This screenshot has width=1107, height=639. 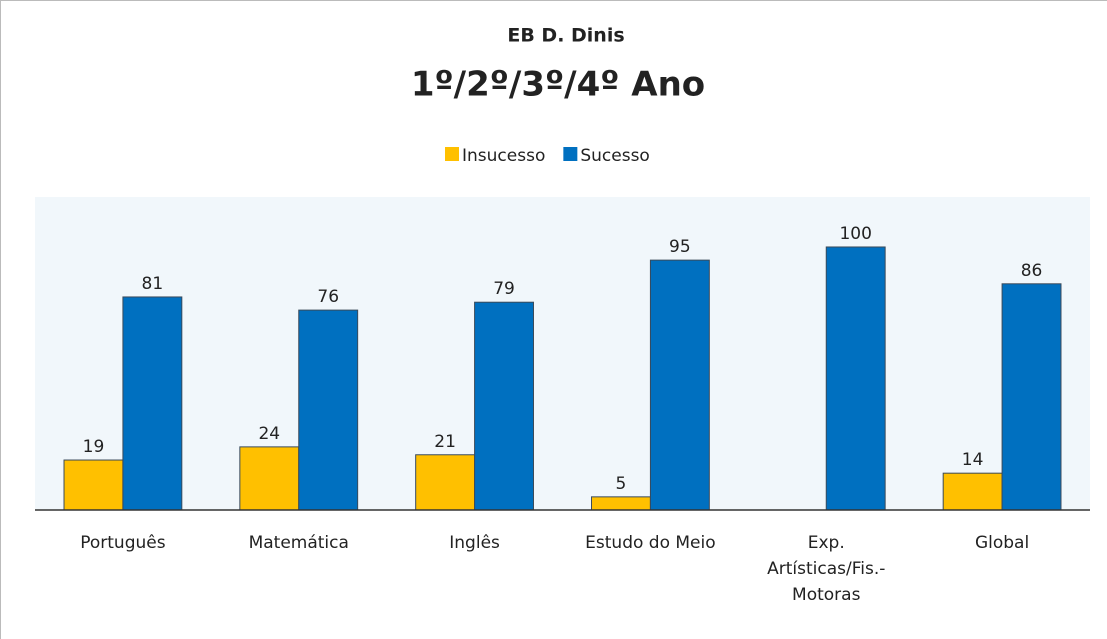 I want to click on data-label: 100, so click(x=855, y=234).